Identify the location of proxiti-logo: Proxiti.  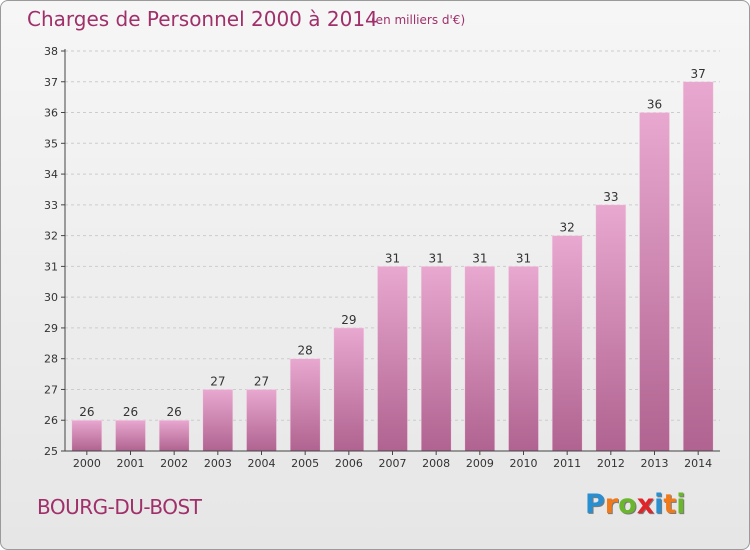
(635, 504).